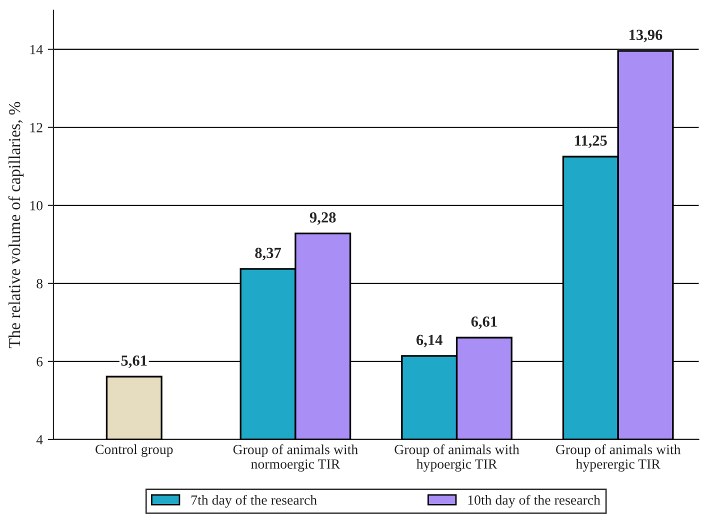 Image resolution: width=713 pixels, height=517 pixels. I want to click on data-label: 11,25, so click(591, 141).